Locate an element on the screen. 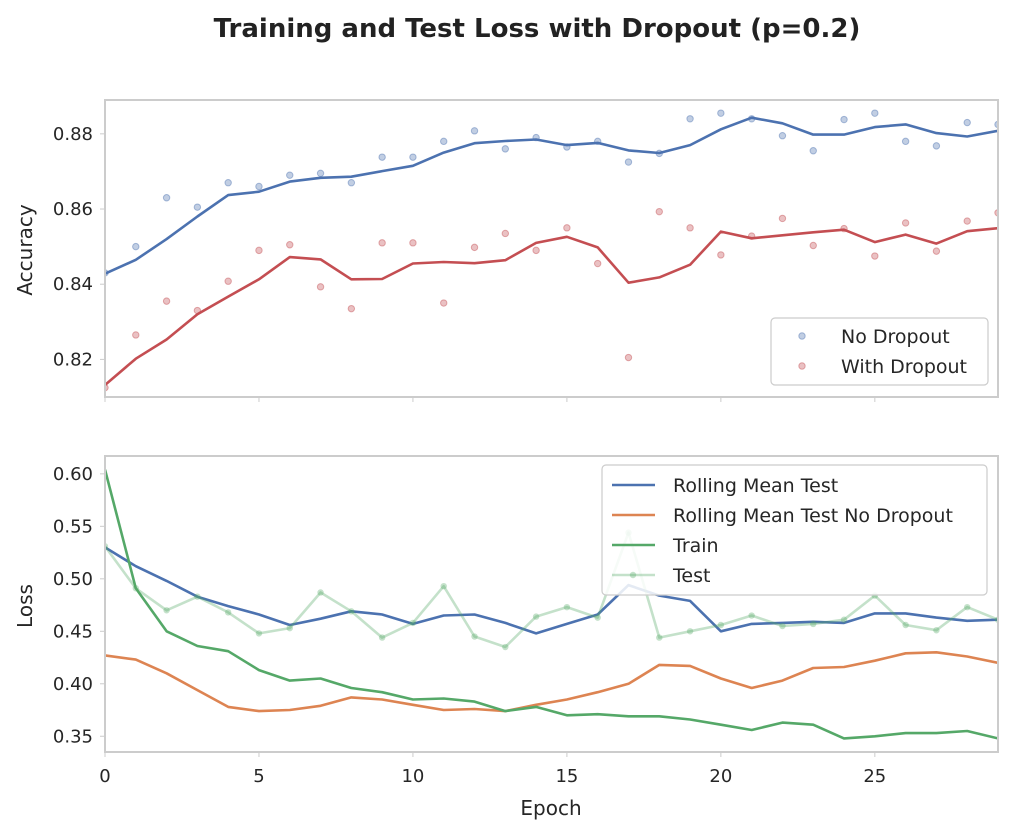 The width and height of the screenshot is (1018, 835). rolling-mean-test-no-dropout-line is located at coordinates (551, 682).